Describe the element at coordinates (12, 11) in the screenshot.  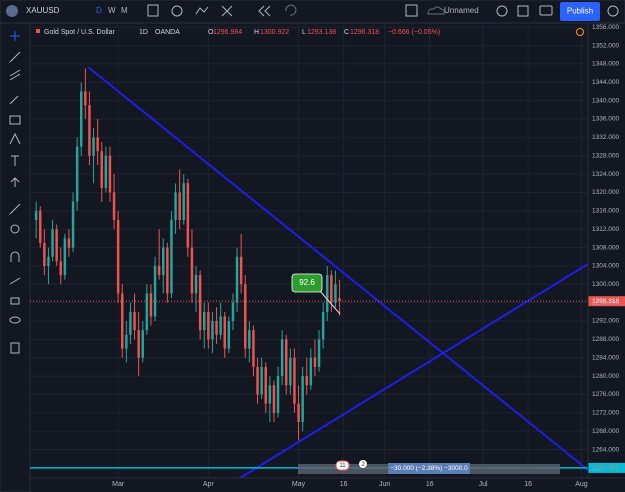
I see `avatar` at that location.